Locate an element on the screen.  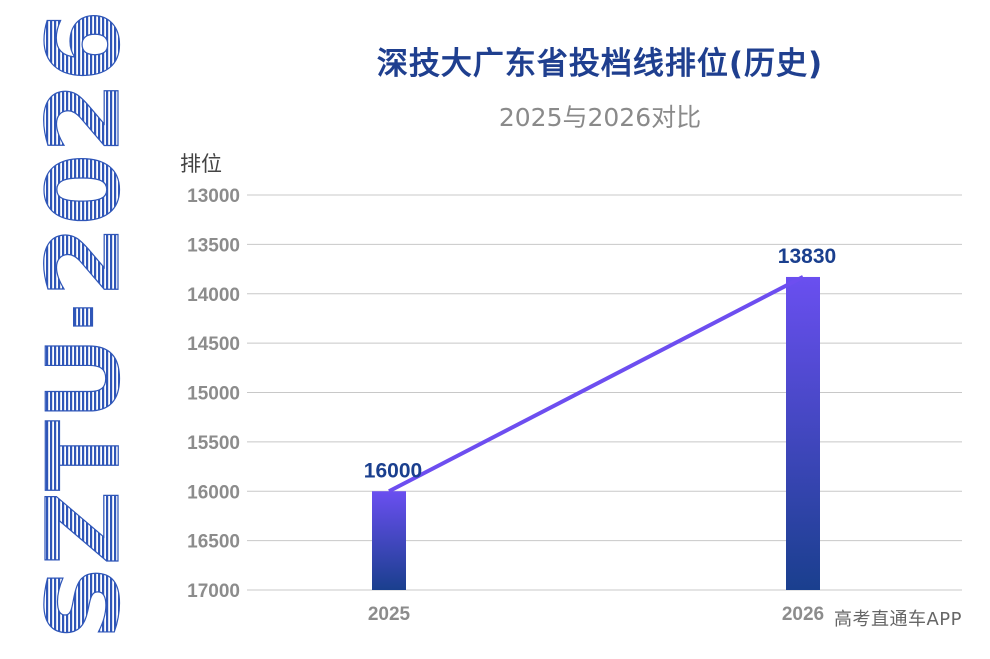
y-tick-label: 13000 is located at coordinates (213, 196).